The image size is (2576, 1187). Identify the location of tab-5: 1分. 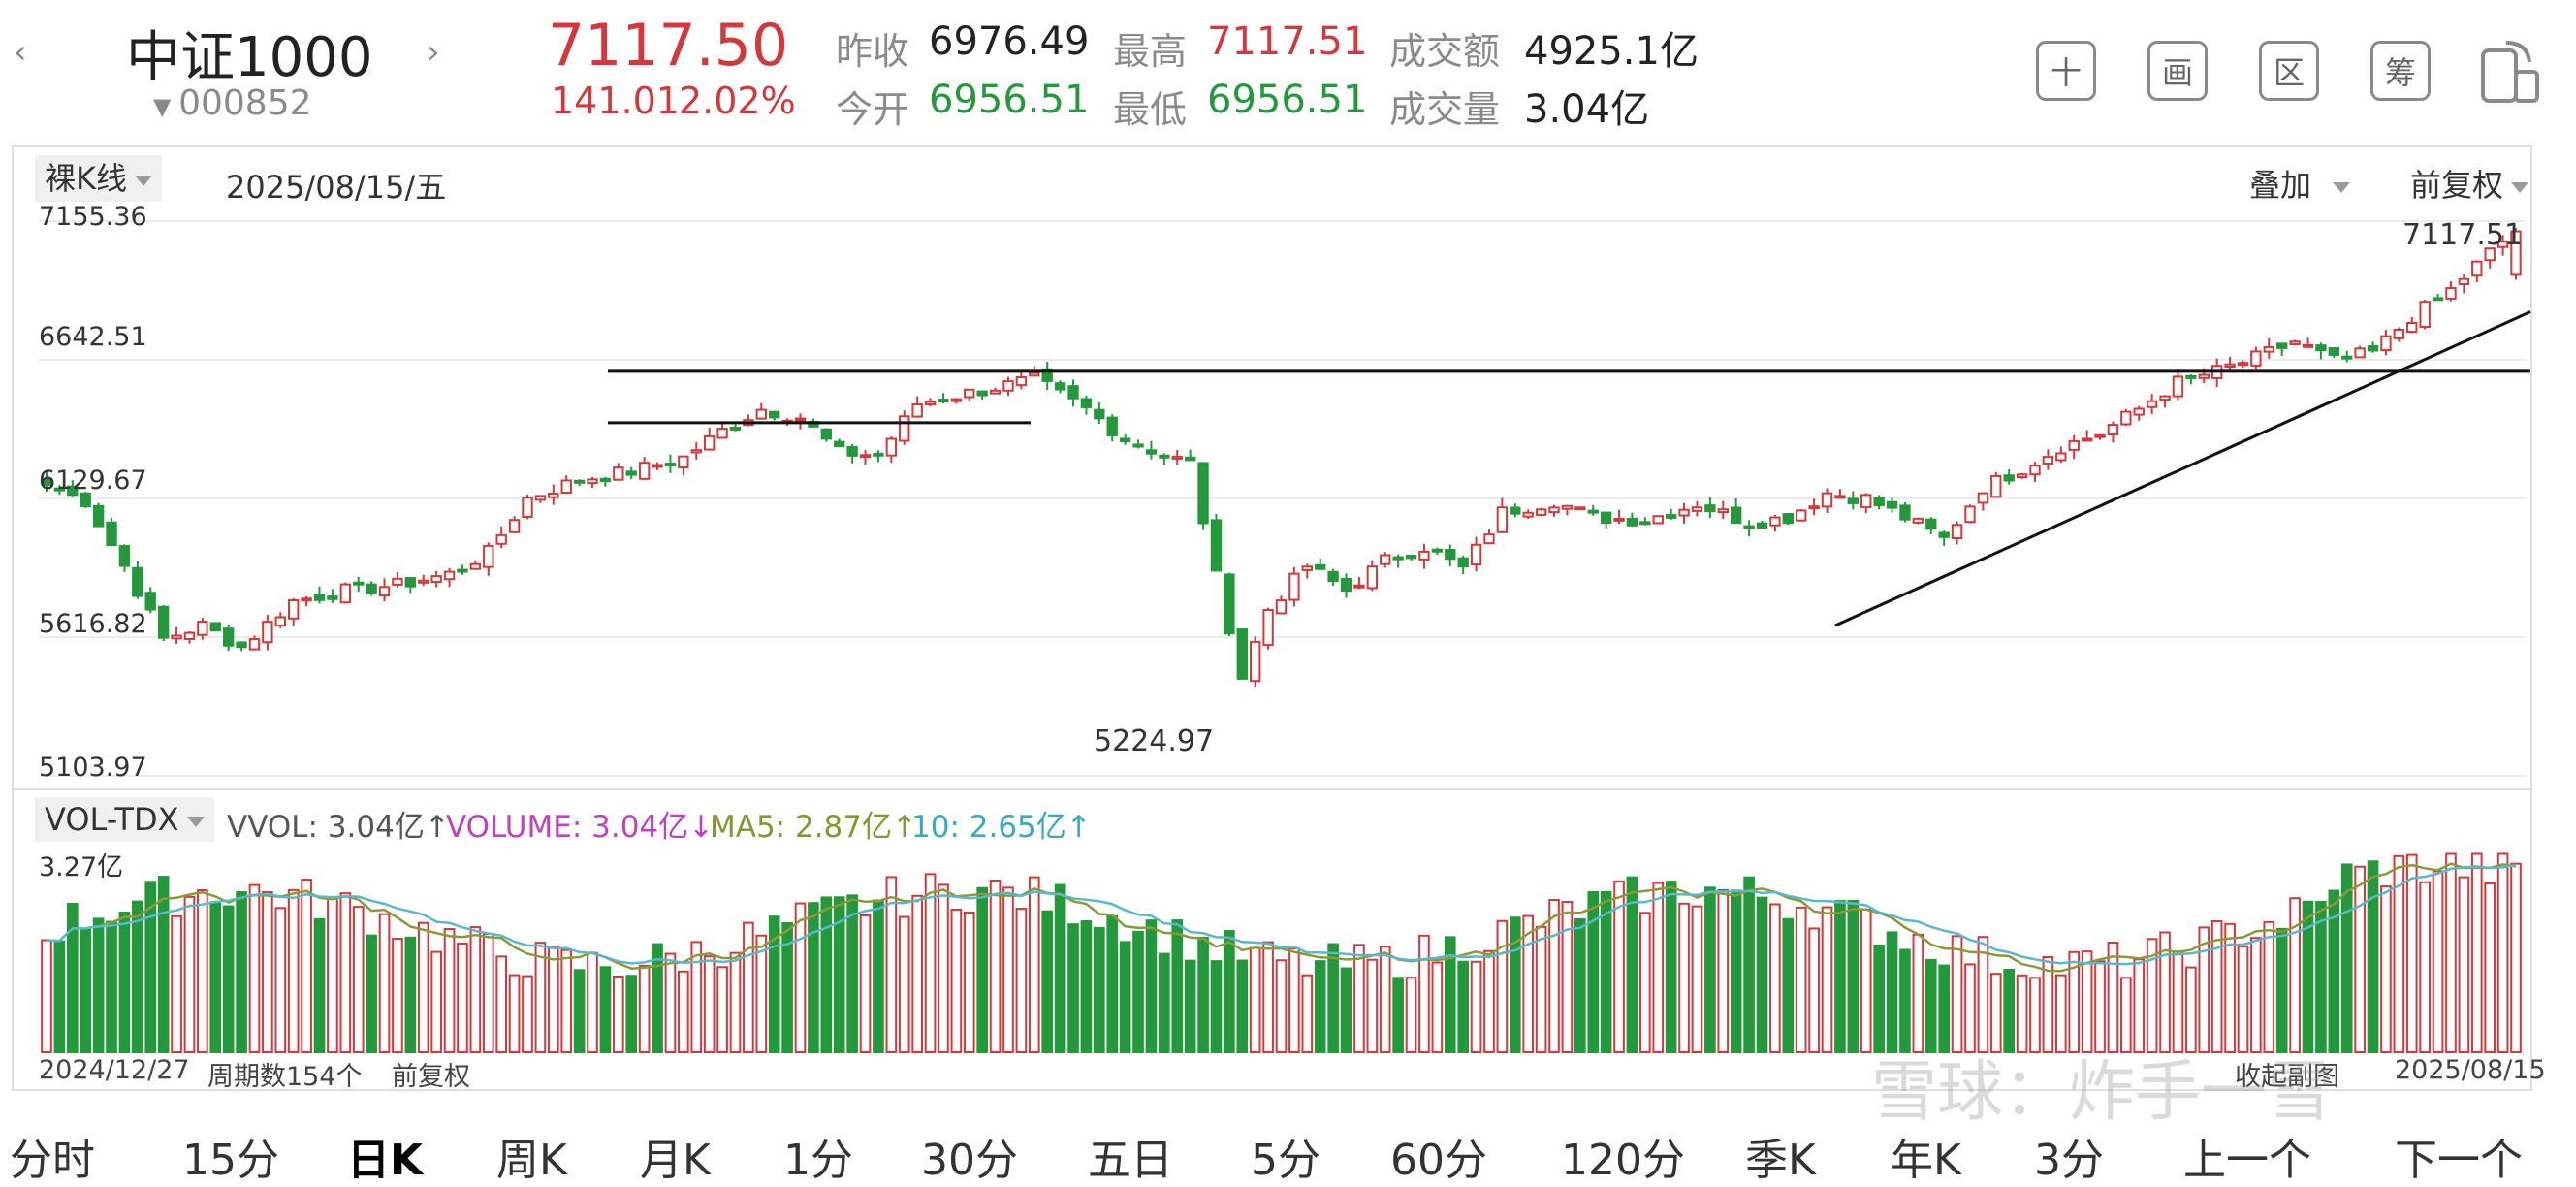
(818, 1160).